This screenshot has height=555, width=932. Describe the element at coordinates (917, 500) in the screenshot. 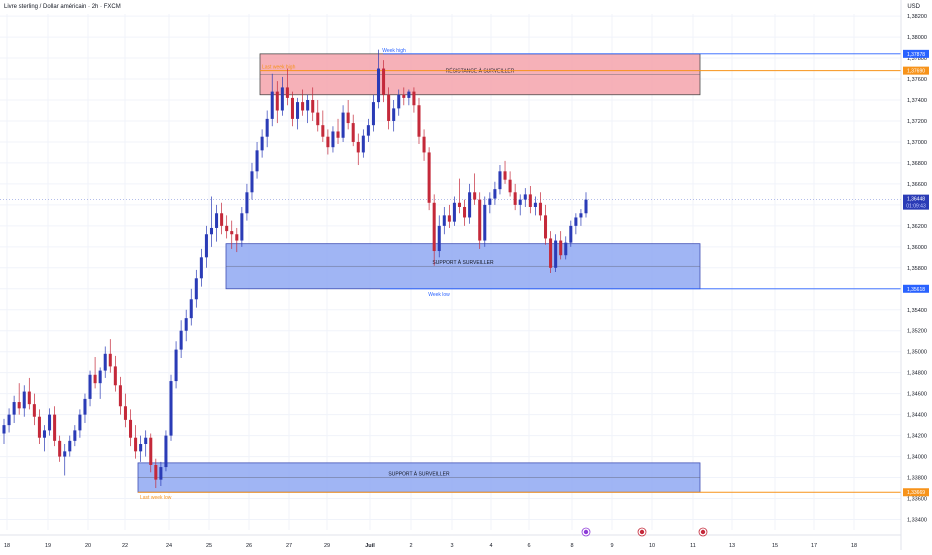

I see `price-tick-label: 1,33600` at that location.